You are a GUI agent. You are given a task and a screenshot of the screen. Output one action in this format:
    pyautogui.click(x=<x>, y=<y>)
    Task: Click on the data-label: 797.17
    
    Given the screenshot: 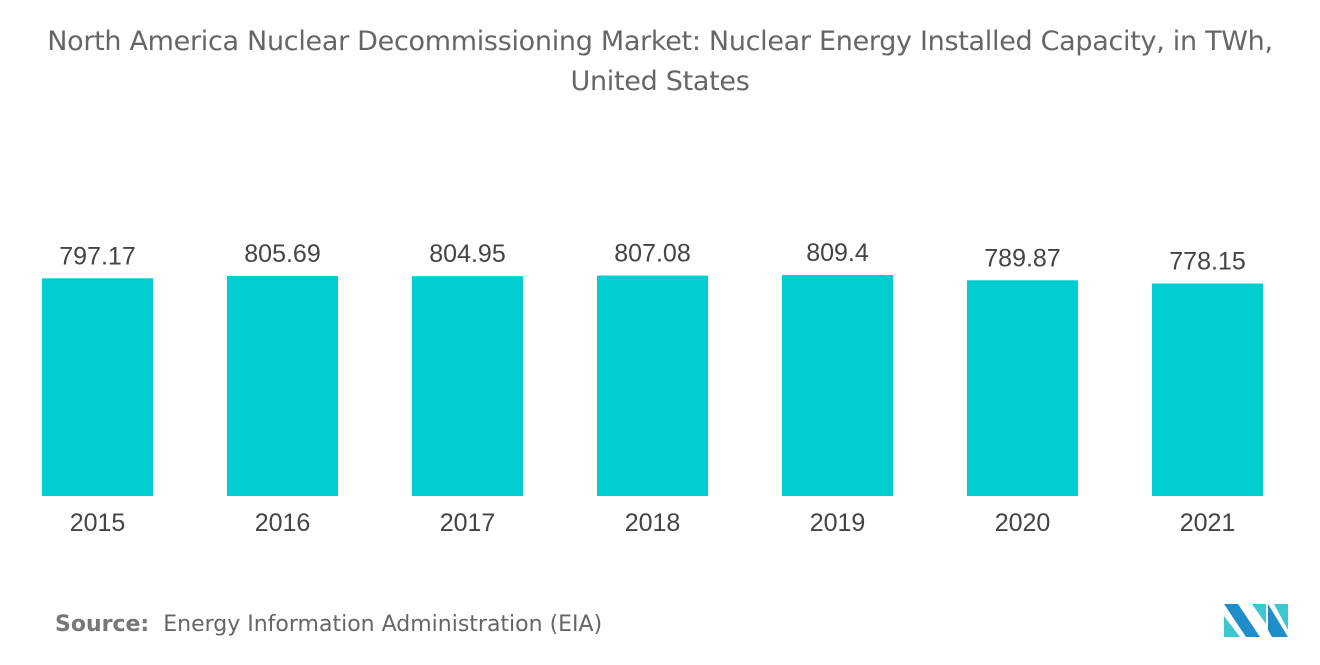 What is the action you would take?
    pyautogui.click(x=97, y=256)
    